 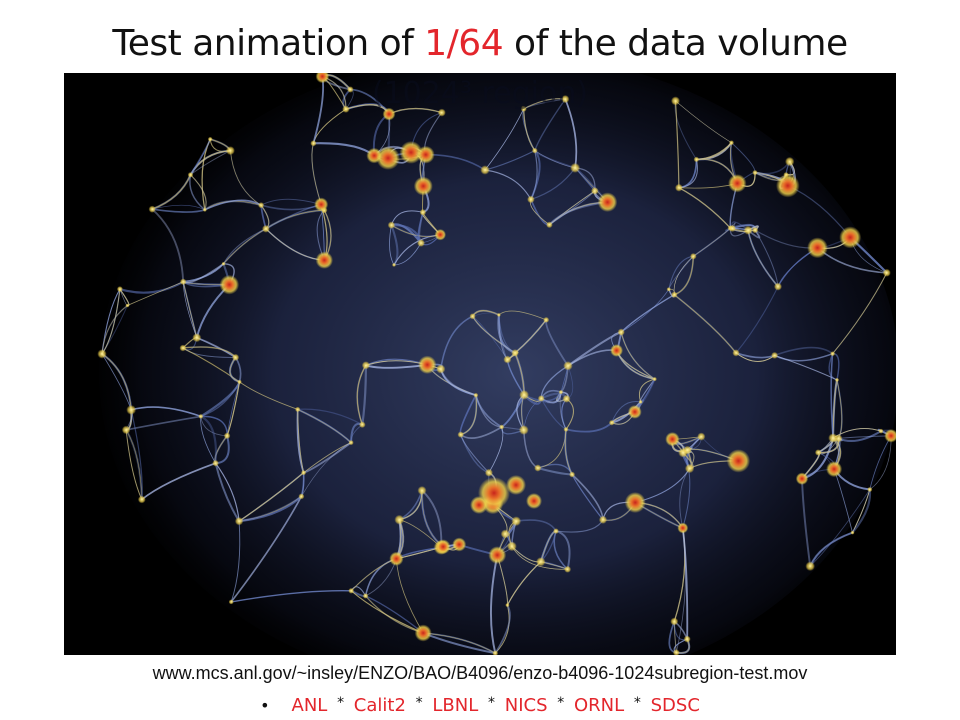 I want to click on slide-subtitle: (1024³ region), so click(x=480, y=93).